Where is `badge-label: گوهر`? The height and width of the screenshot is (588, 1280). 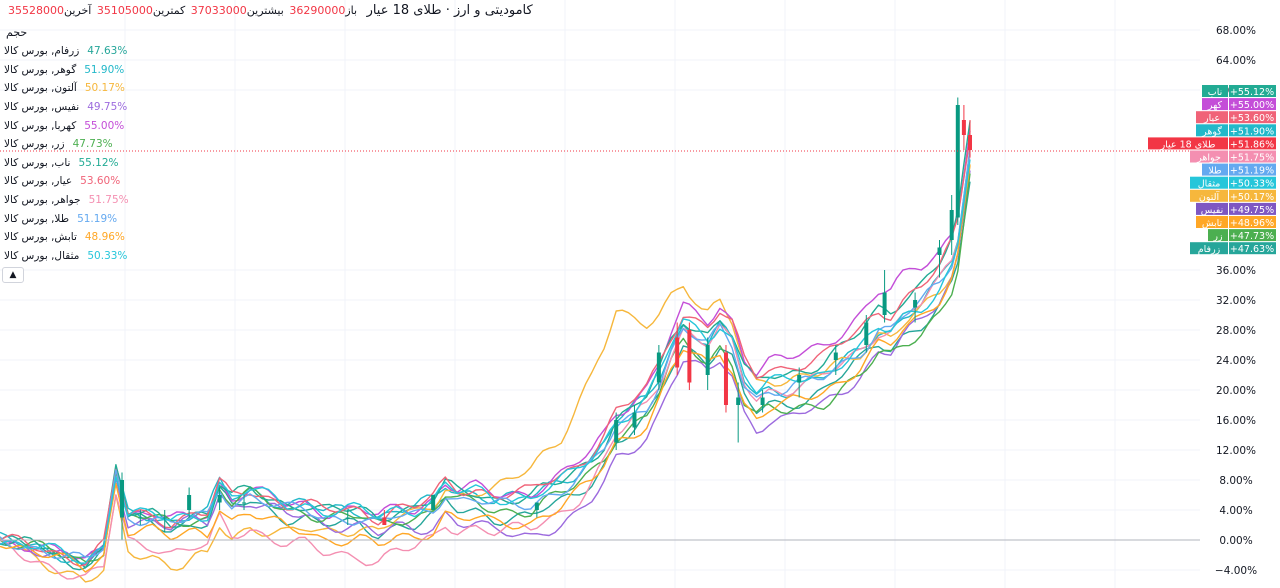 badge-label: گوهر is located at coordinates (1211, 131).